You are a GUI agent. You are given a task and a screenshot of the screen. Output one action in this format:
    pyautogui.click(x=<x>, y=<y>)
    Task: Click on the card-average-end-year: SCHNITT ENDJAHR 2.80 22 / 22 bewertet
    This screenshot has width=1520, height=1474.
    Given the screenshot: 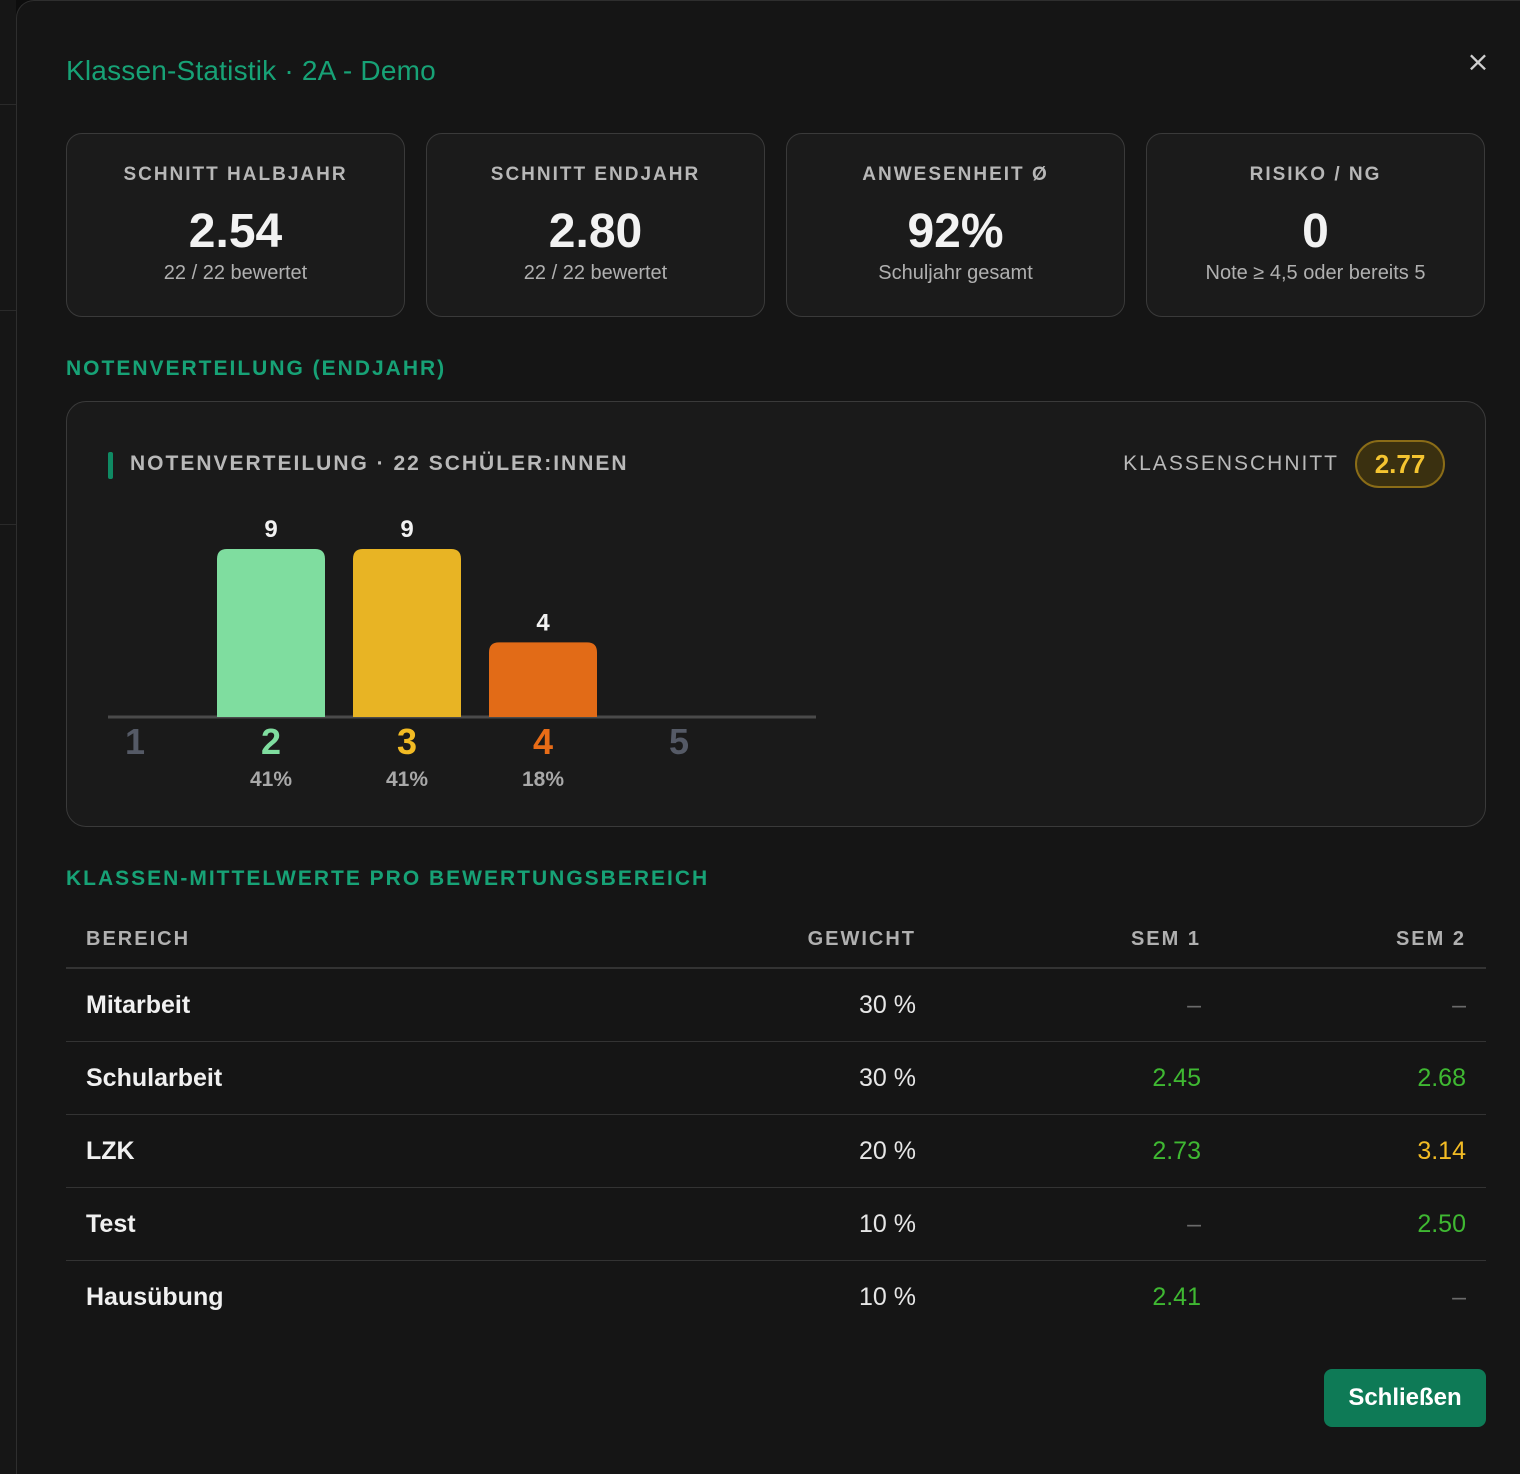 What is the action you would take?
    pyautogui.click(x=595, y=225)
    